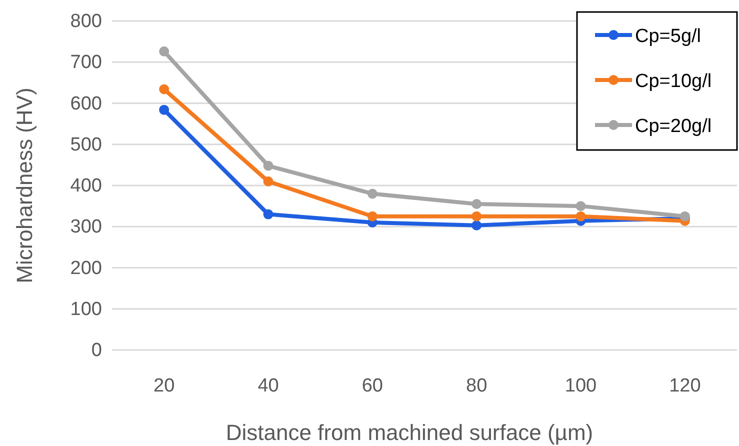 The image size is (739, 446). I want to click on y-tick-label: 200, so click(86, 268).